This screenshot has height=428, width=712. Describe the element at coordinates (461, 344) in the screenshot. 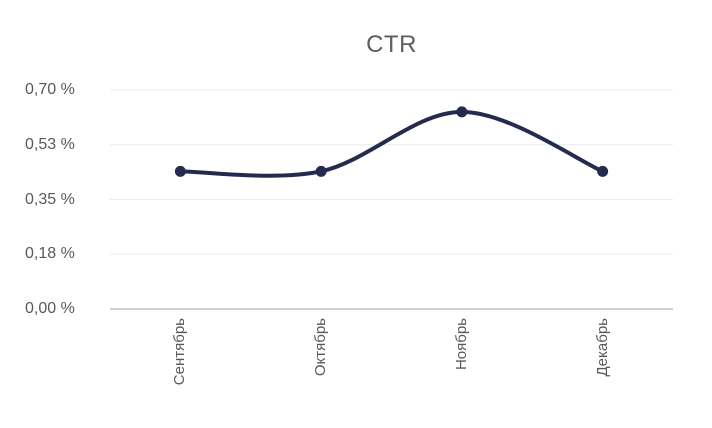

I see `x-tick-label: Ноябрь` at that location.